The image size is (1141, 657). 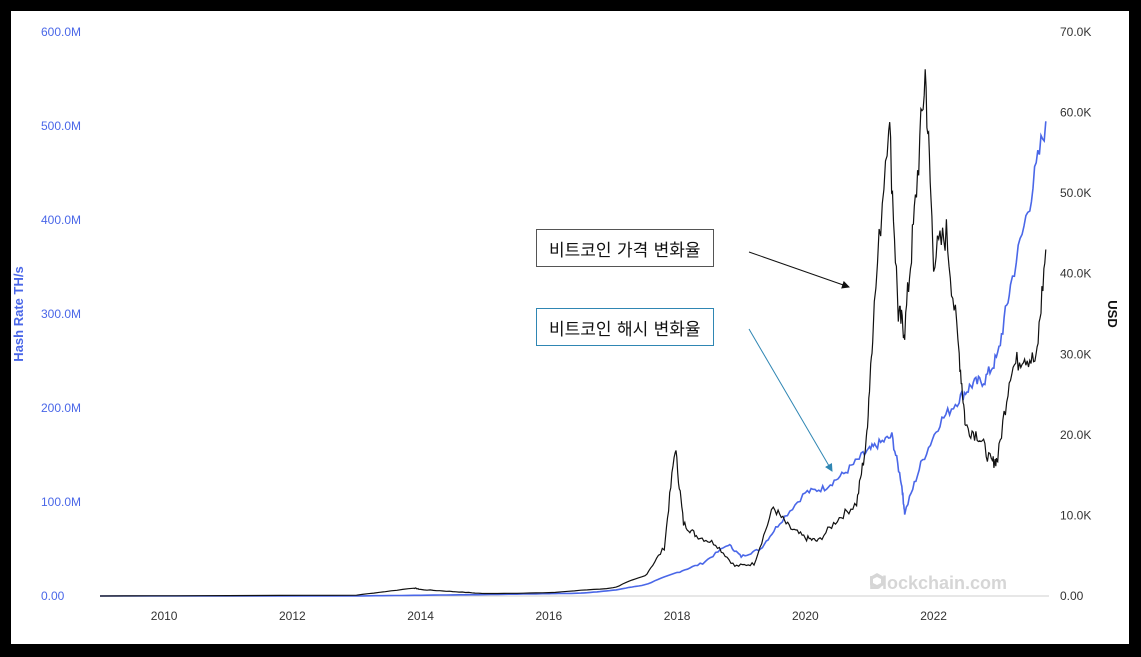 What do you see at coordinates (61, 220) in the screenshot?
I see `left-tick-label: 400.0M` at bounding box center [61, 220].